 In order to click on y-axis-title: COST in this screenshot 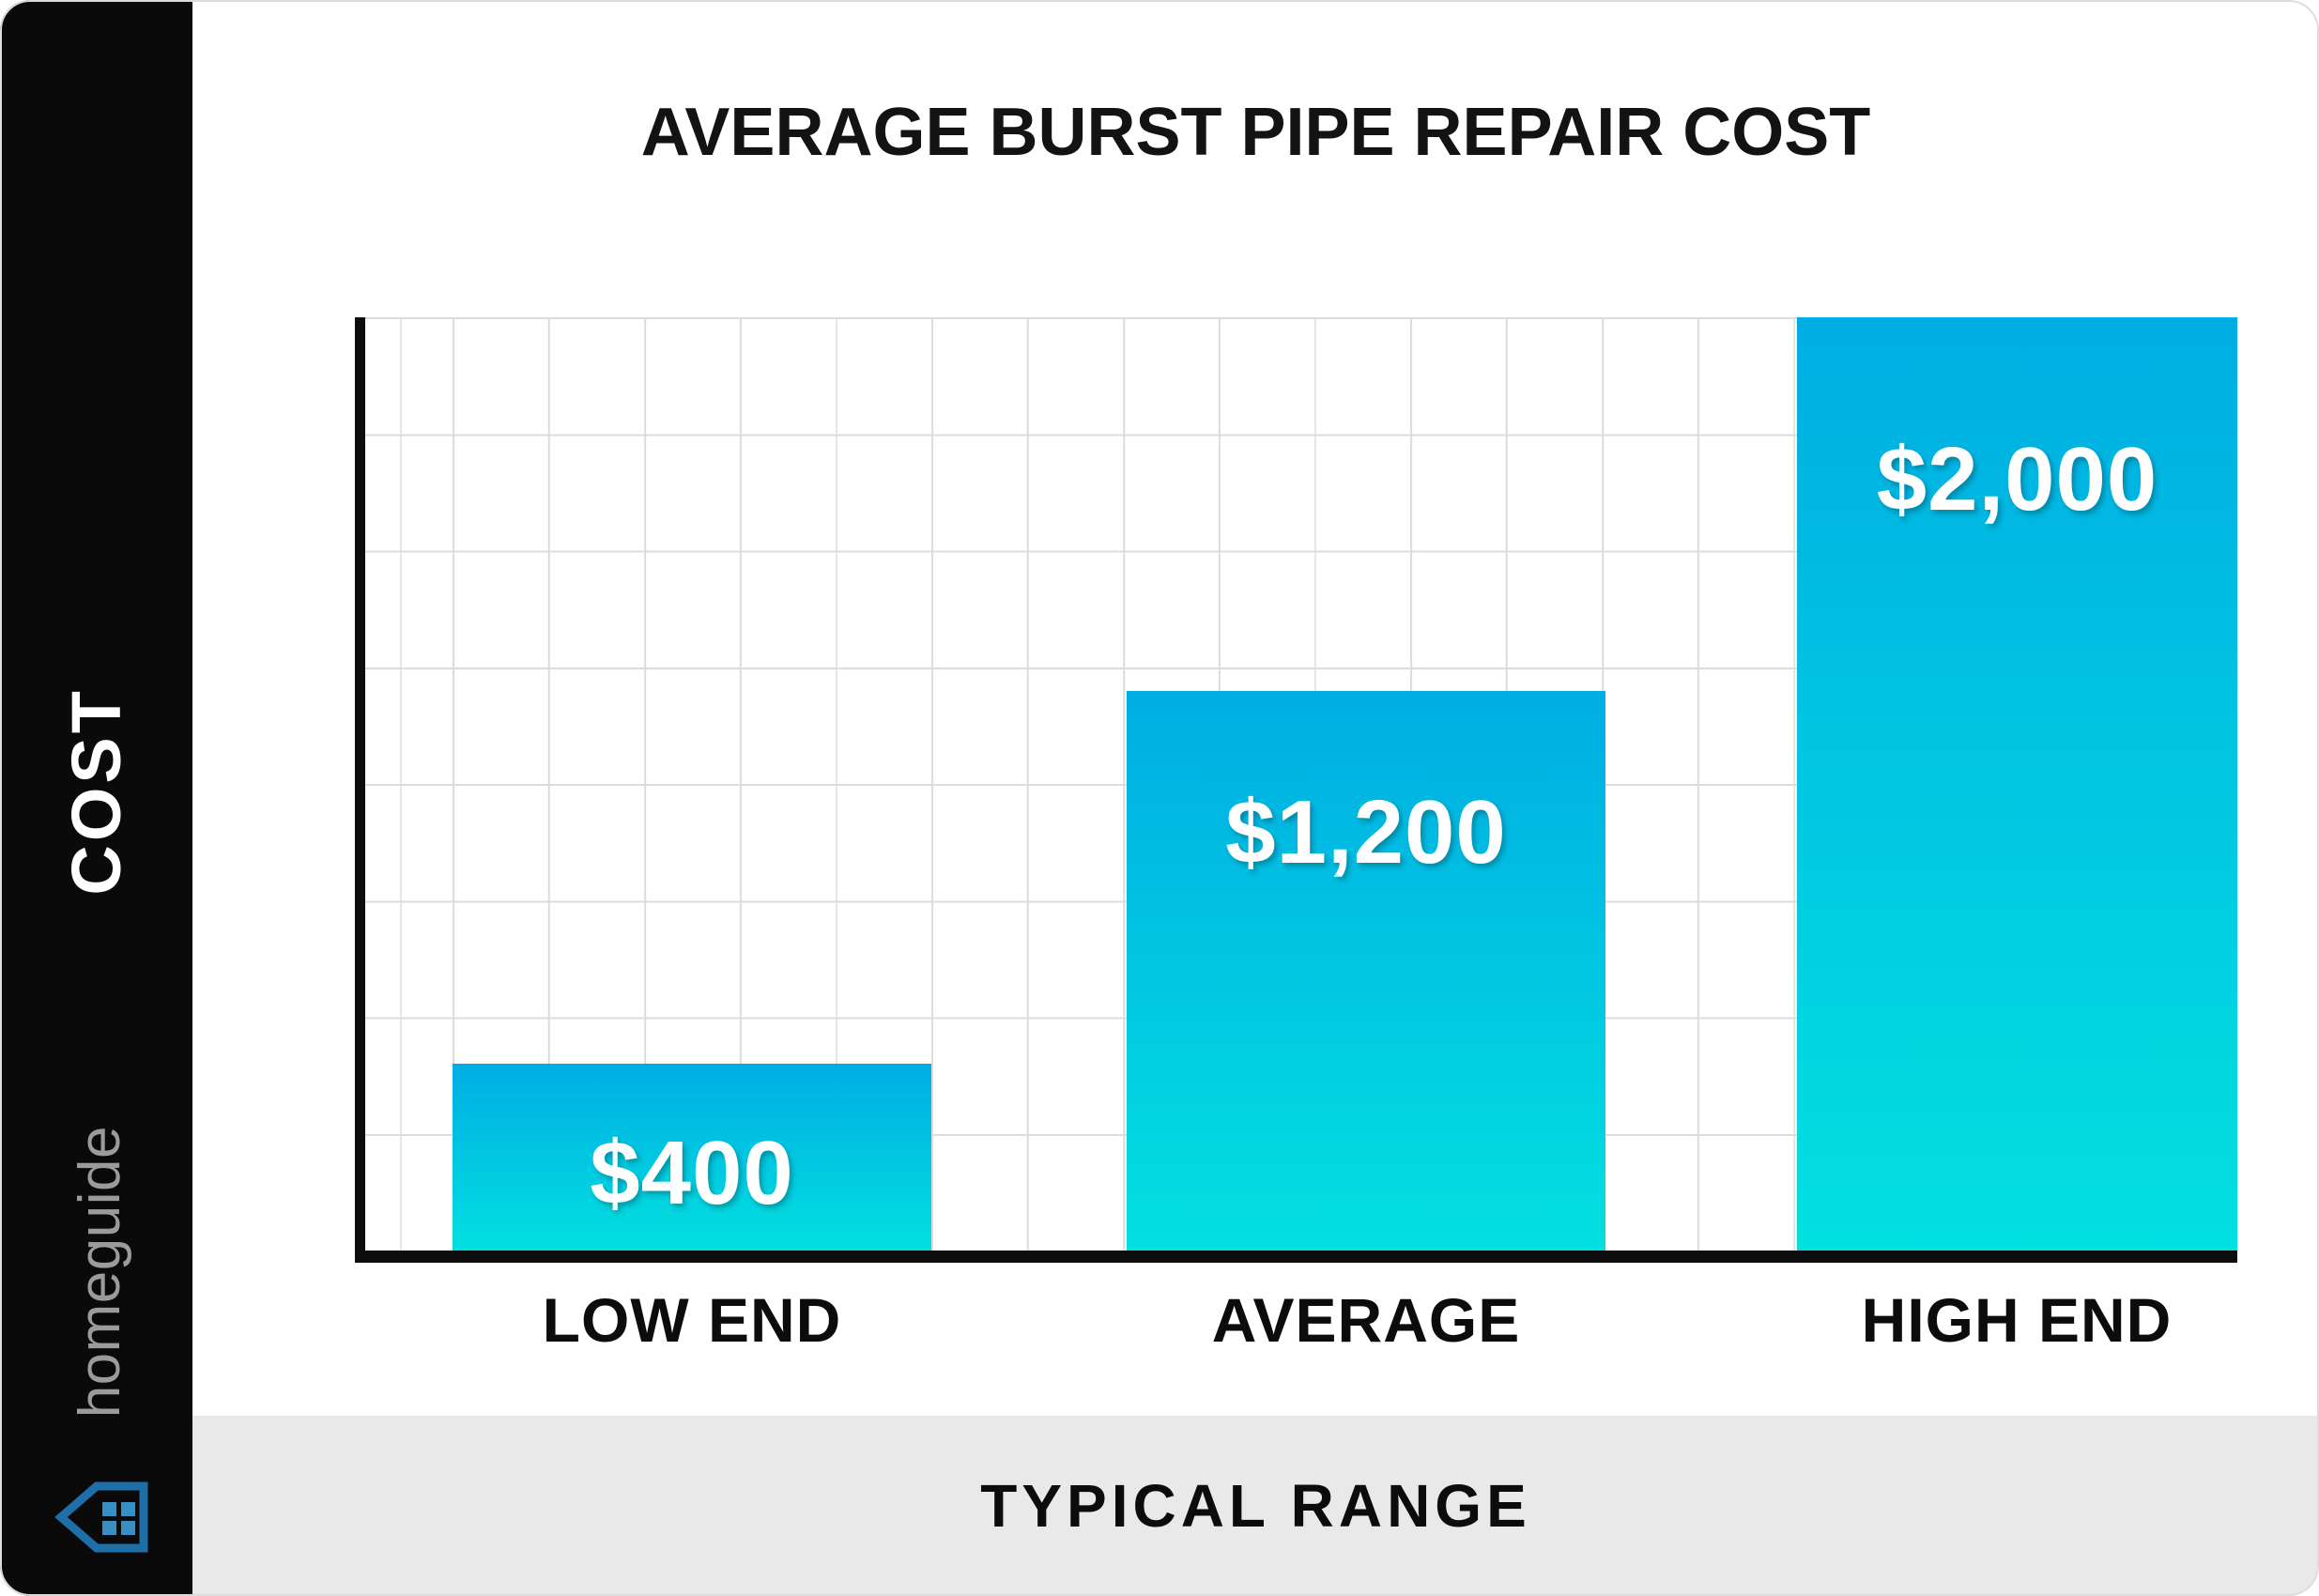, I will do `click(96, 792)`.